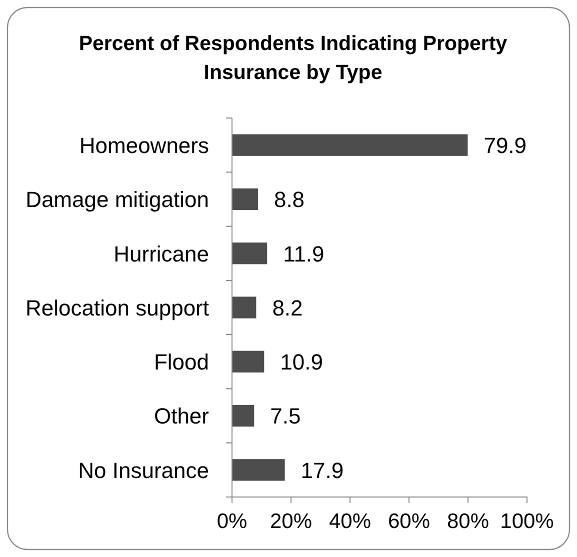 The image size is (577, 557). What do you see at coordinates (409, 521) in the screenshot?
I see `x-tick-label: 60%` at bounding box center [409, 521].